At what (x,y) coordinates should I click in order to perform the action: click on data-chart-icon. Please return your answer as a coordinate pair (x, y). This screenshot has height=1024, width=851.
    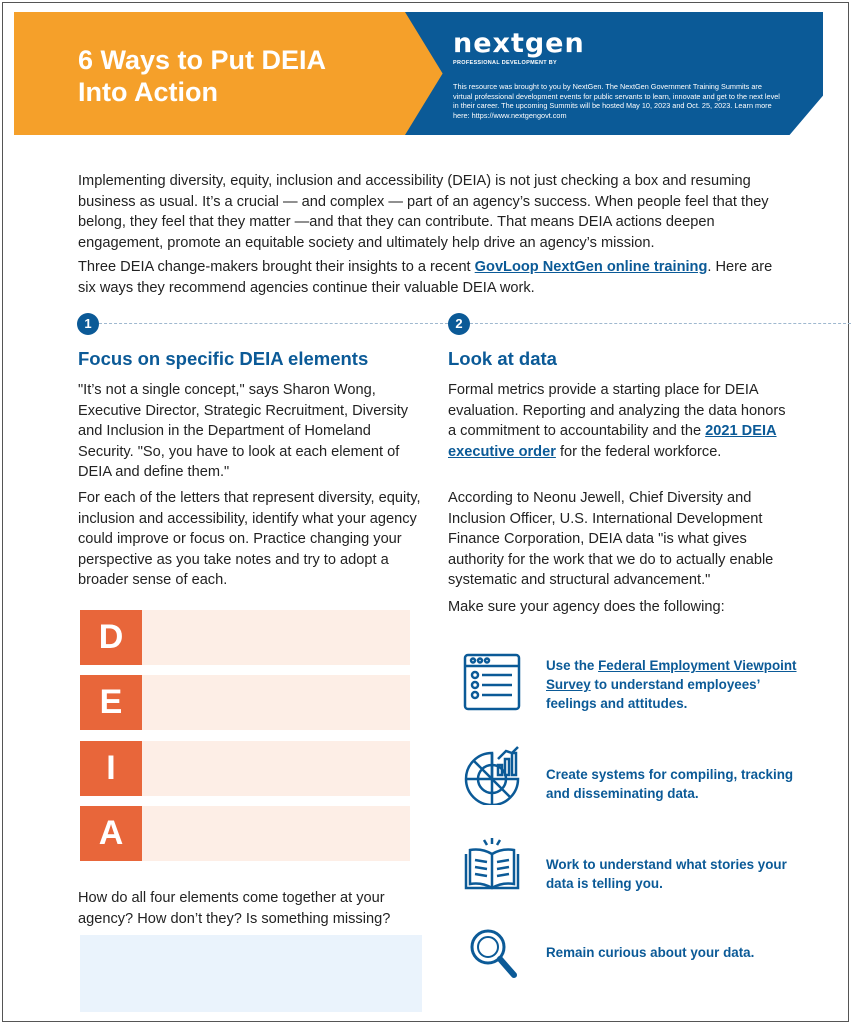
    Looking at the image, I should click on (492, 775).